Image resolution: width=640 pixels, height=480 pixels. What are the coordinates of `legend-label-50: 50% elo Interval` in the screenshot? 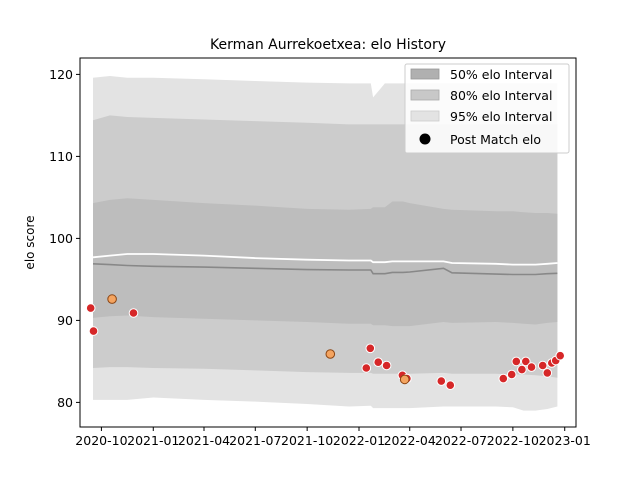 It's located at (501, 74).